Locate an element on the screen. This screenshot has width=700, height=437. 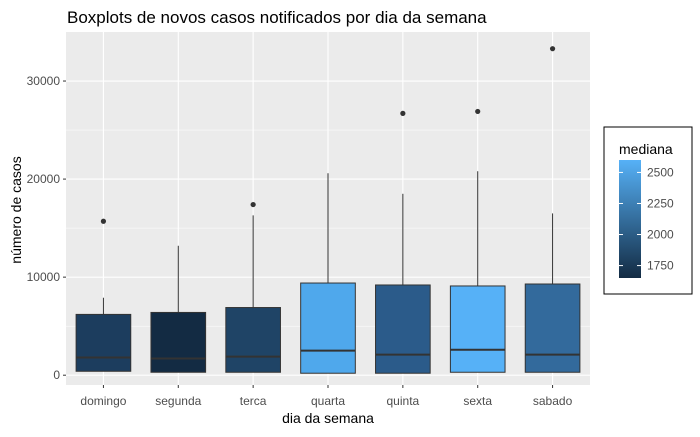
x-tick-label: segunda is located at coordinates (178, 401).